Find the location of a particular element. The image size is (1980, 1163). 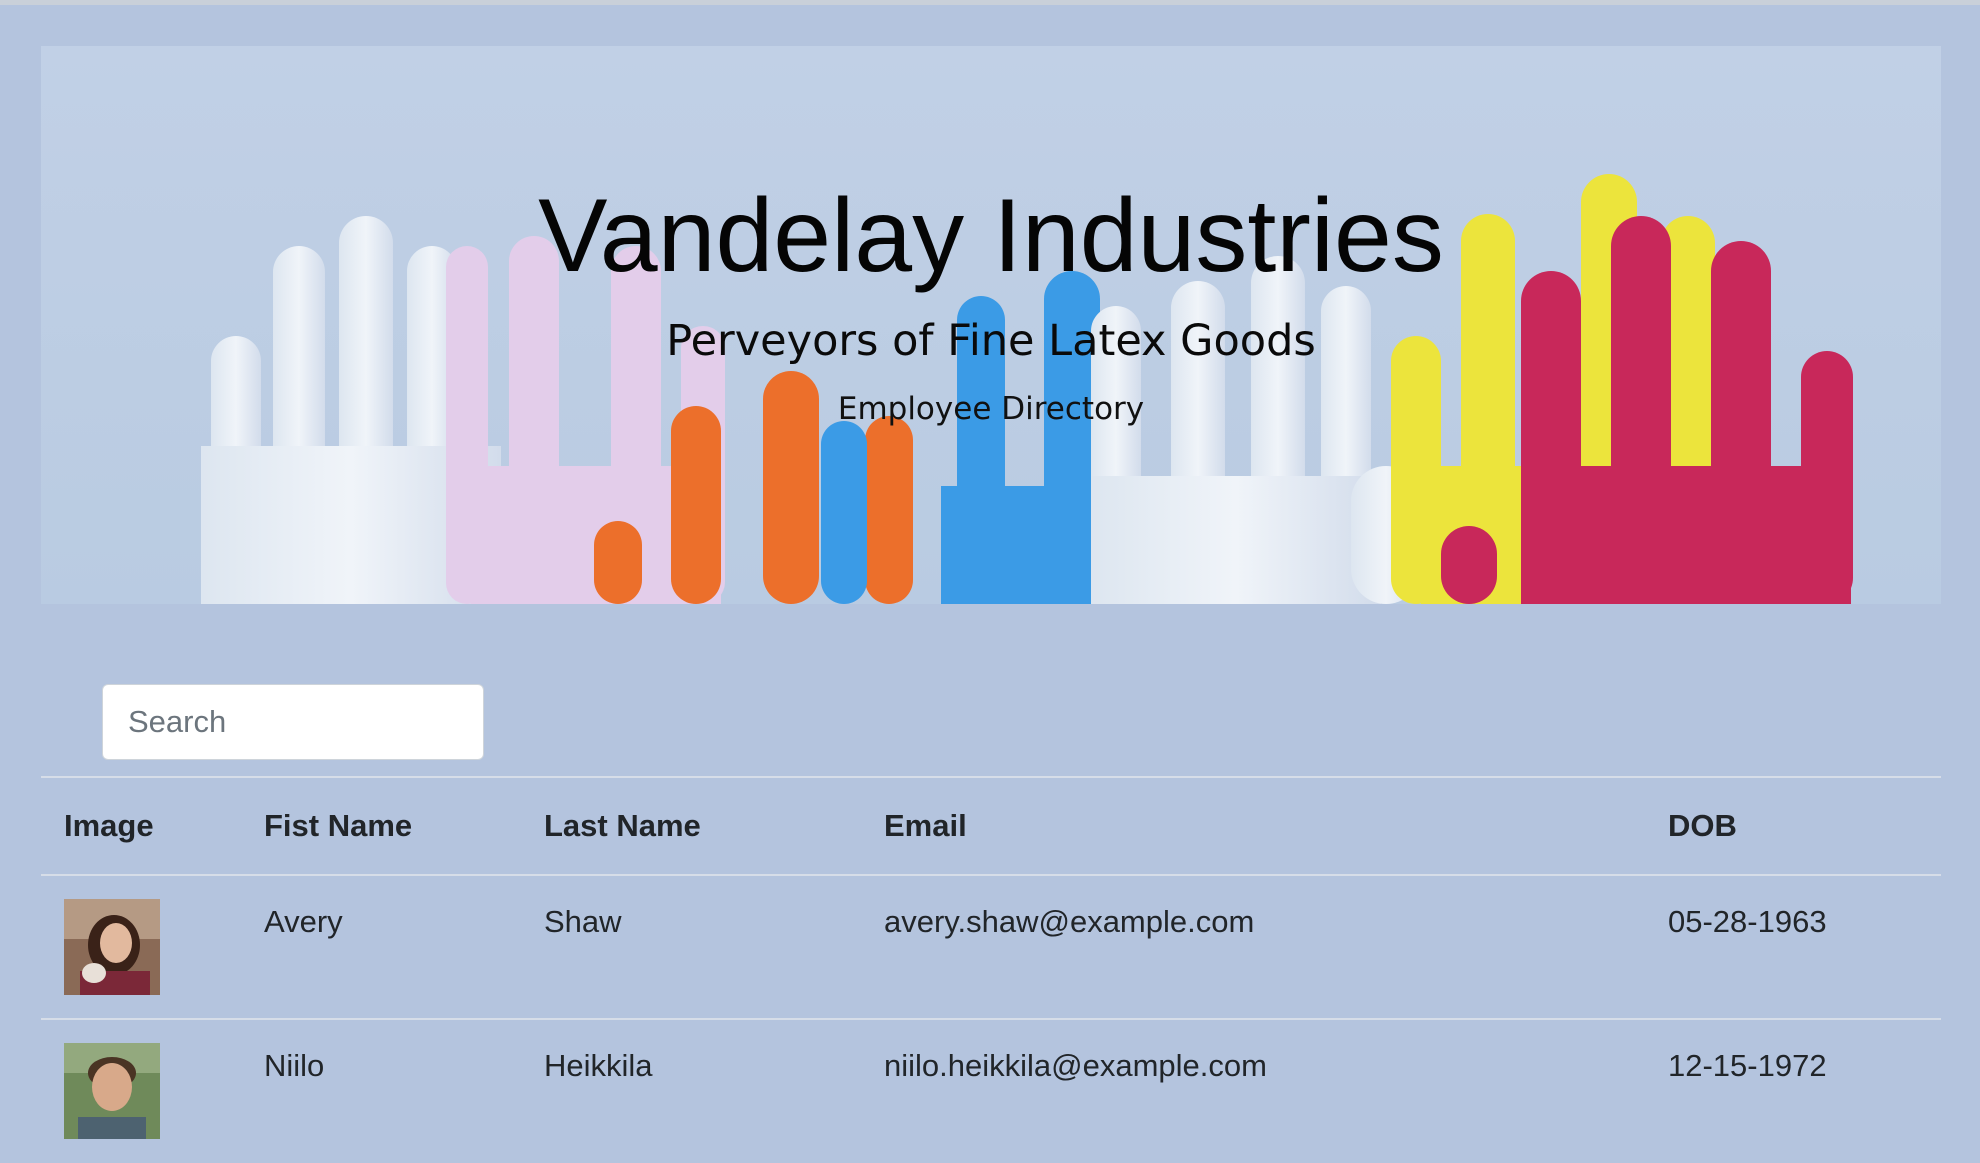

search-input is located at coordinates (293, 722).